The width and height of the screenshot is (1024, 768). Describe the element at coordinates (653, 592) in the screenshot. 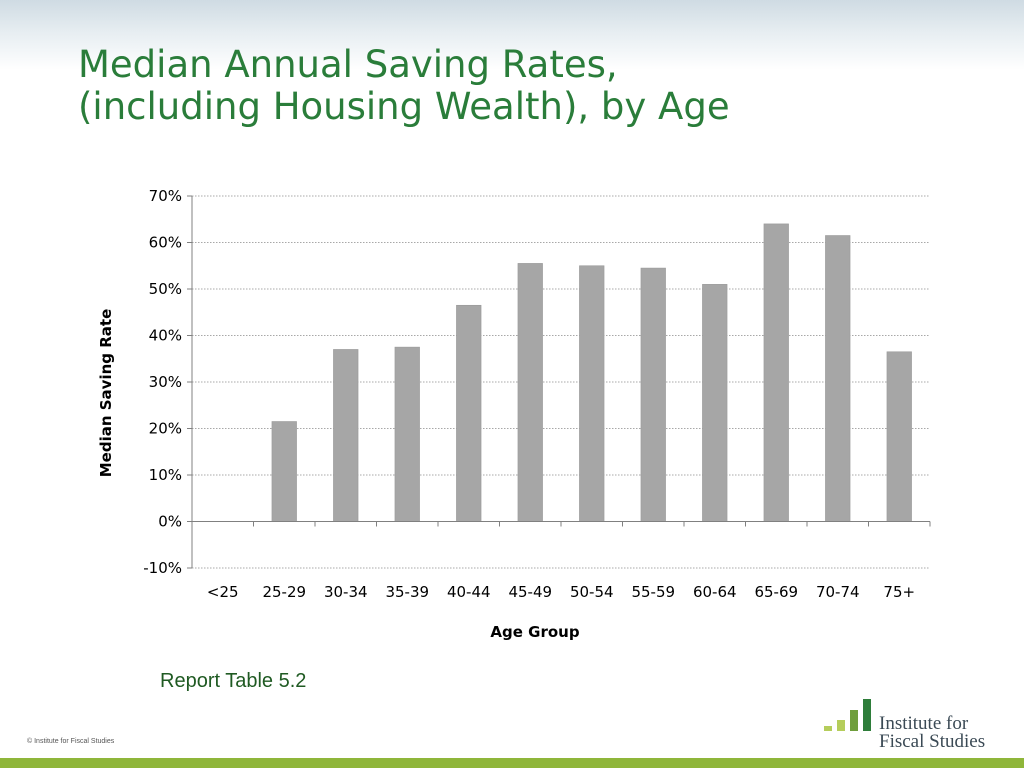

I see `x-tick-label: 55-59` at that location.